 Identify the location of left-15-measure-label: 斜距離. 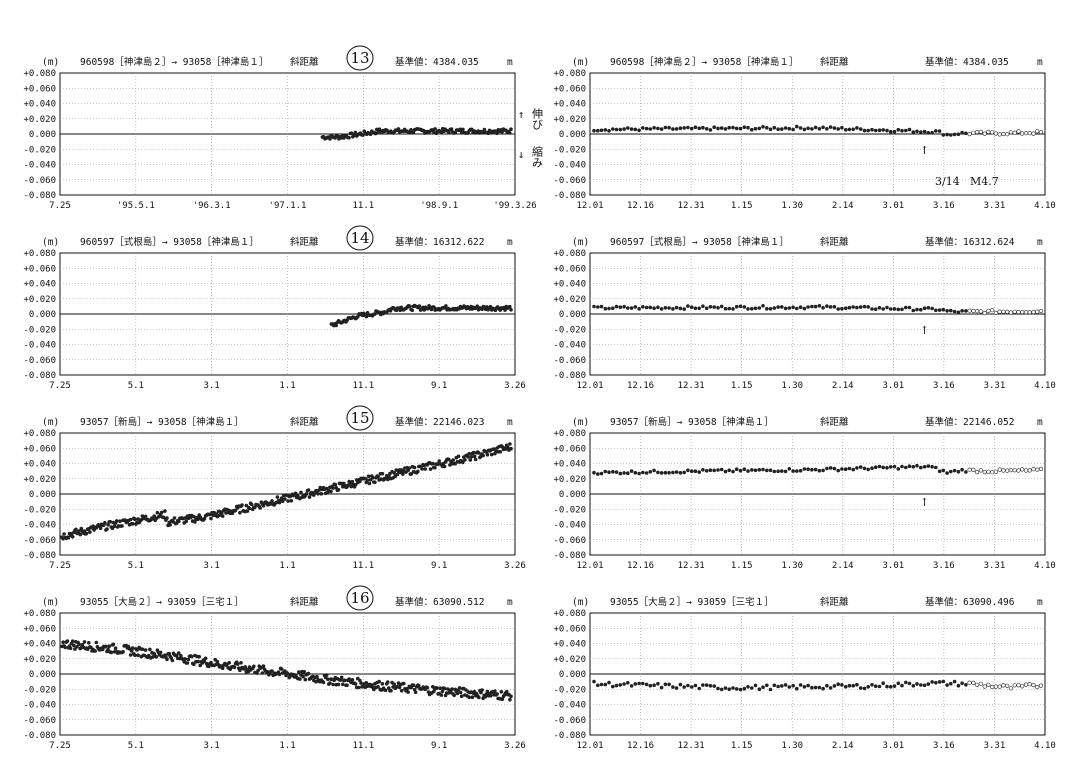
(304, 422).